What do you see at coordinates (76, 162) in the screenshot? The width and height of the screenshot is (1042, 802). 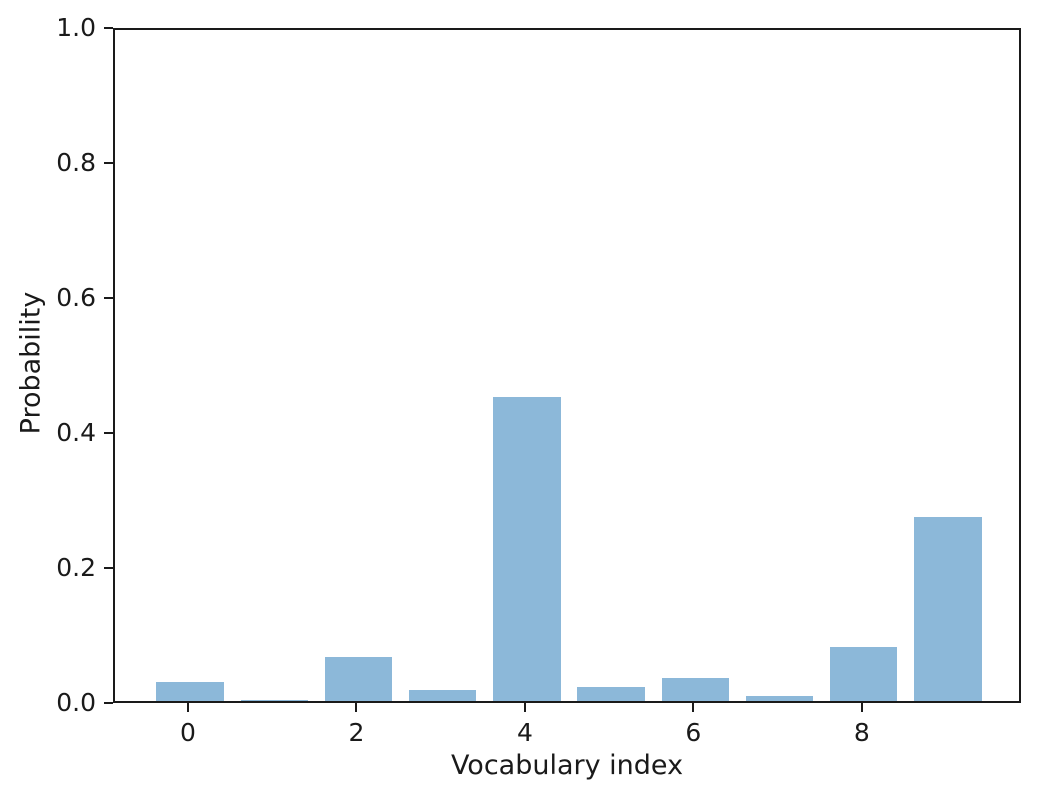 I see `y-tick-label-0.8: 0.8` at bounding box center [76, 162].